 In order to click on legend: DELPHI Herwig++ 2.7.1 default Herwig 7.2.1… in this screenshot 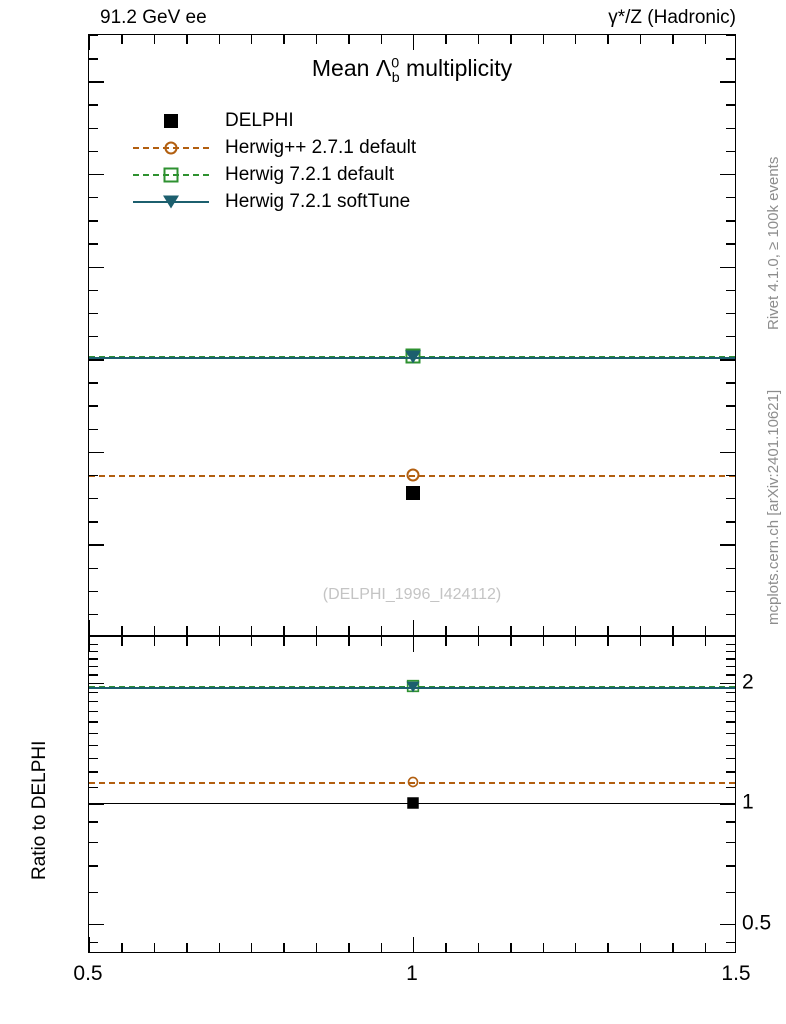, I will do `click(274, 161)`.